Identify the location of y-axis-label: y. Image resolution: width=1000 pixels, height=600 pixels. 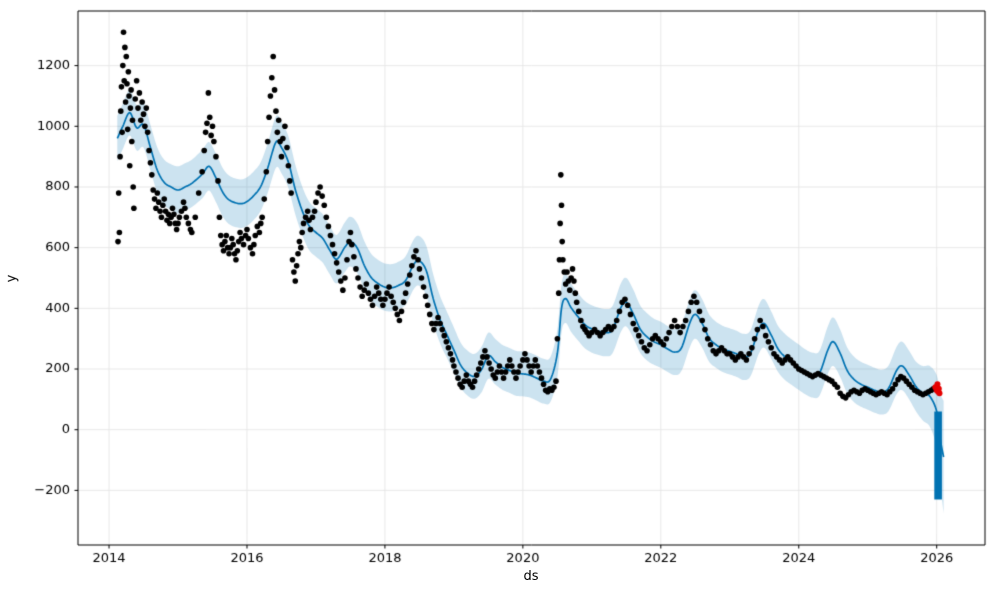
(12, 278).